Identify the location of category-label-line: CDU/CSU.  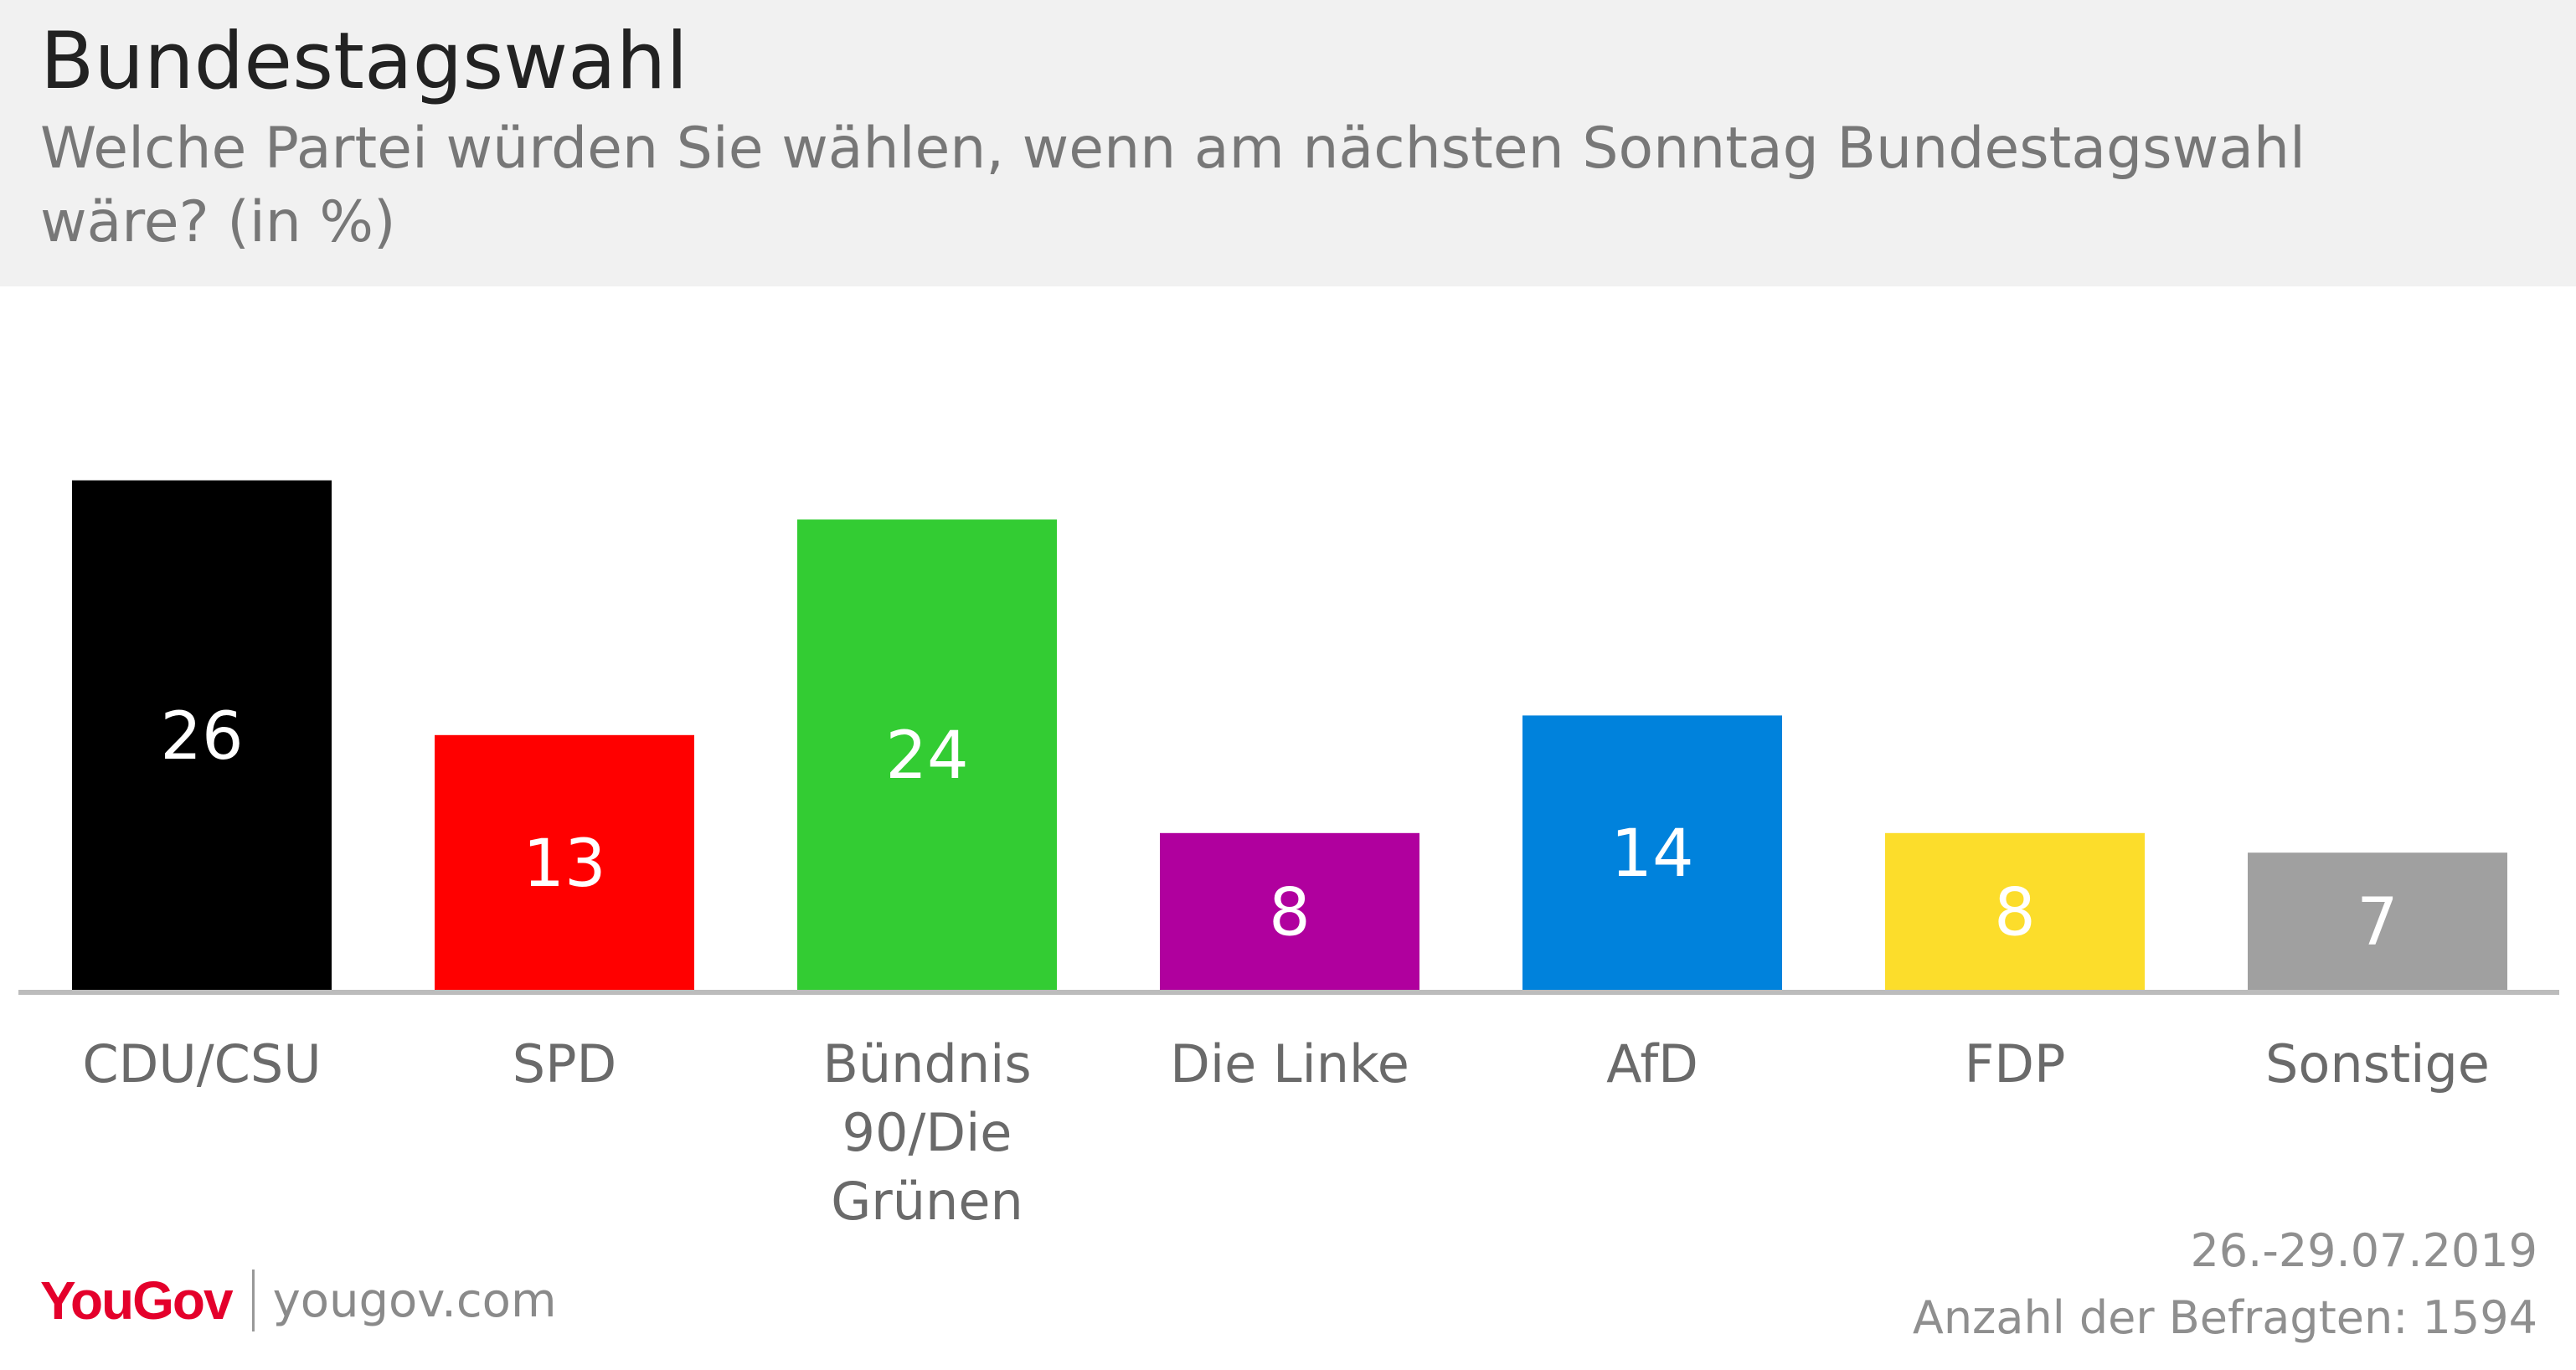
(201, 1063).